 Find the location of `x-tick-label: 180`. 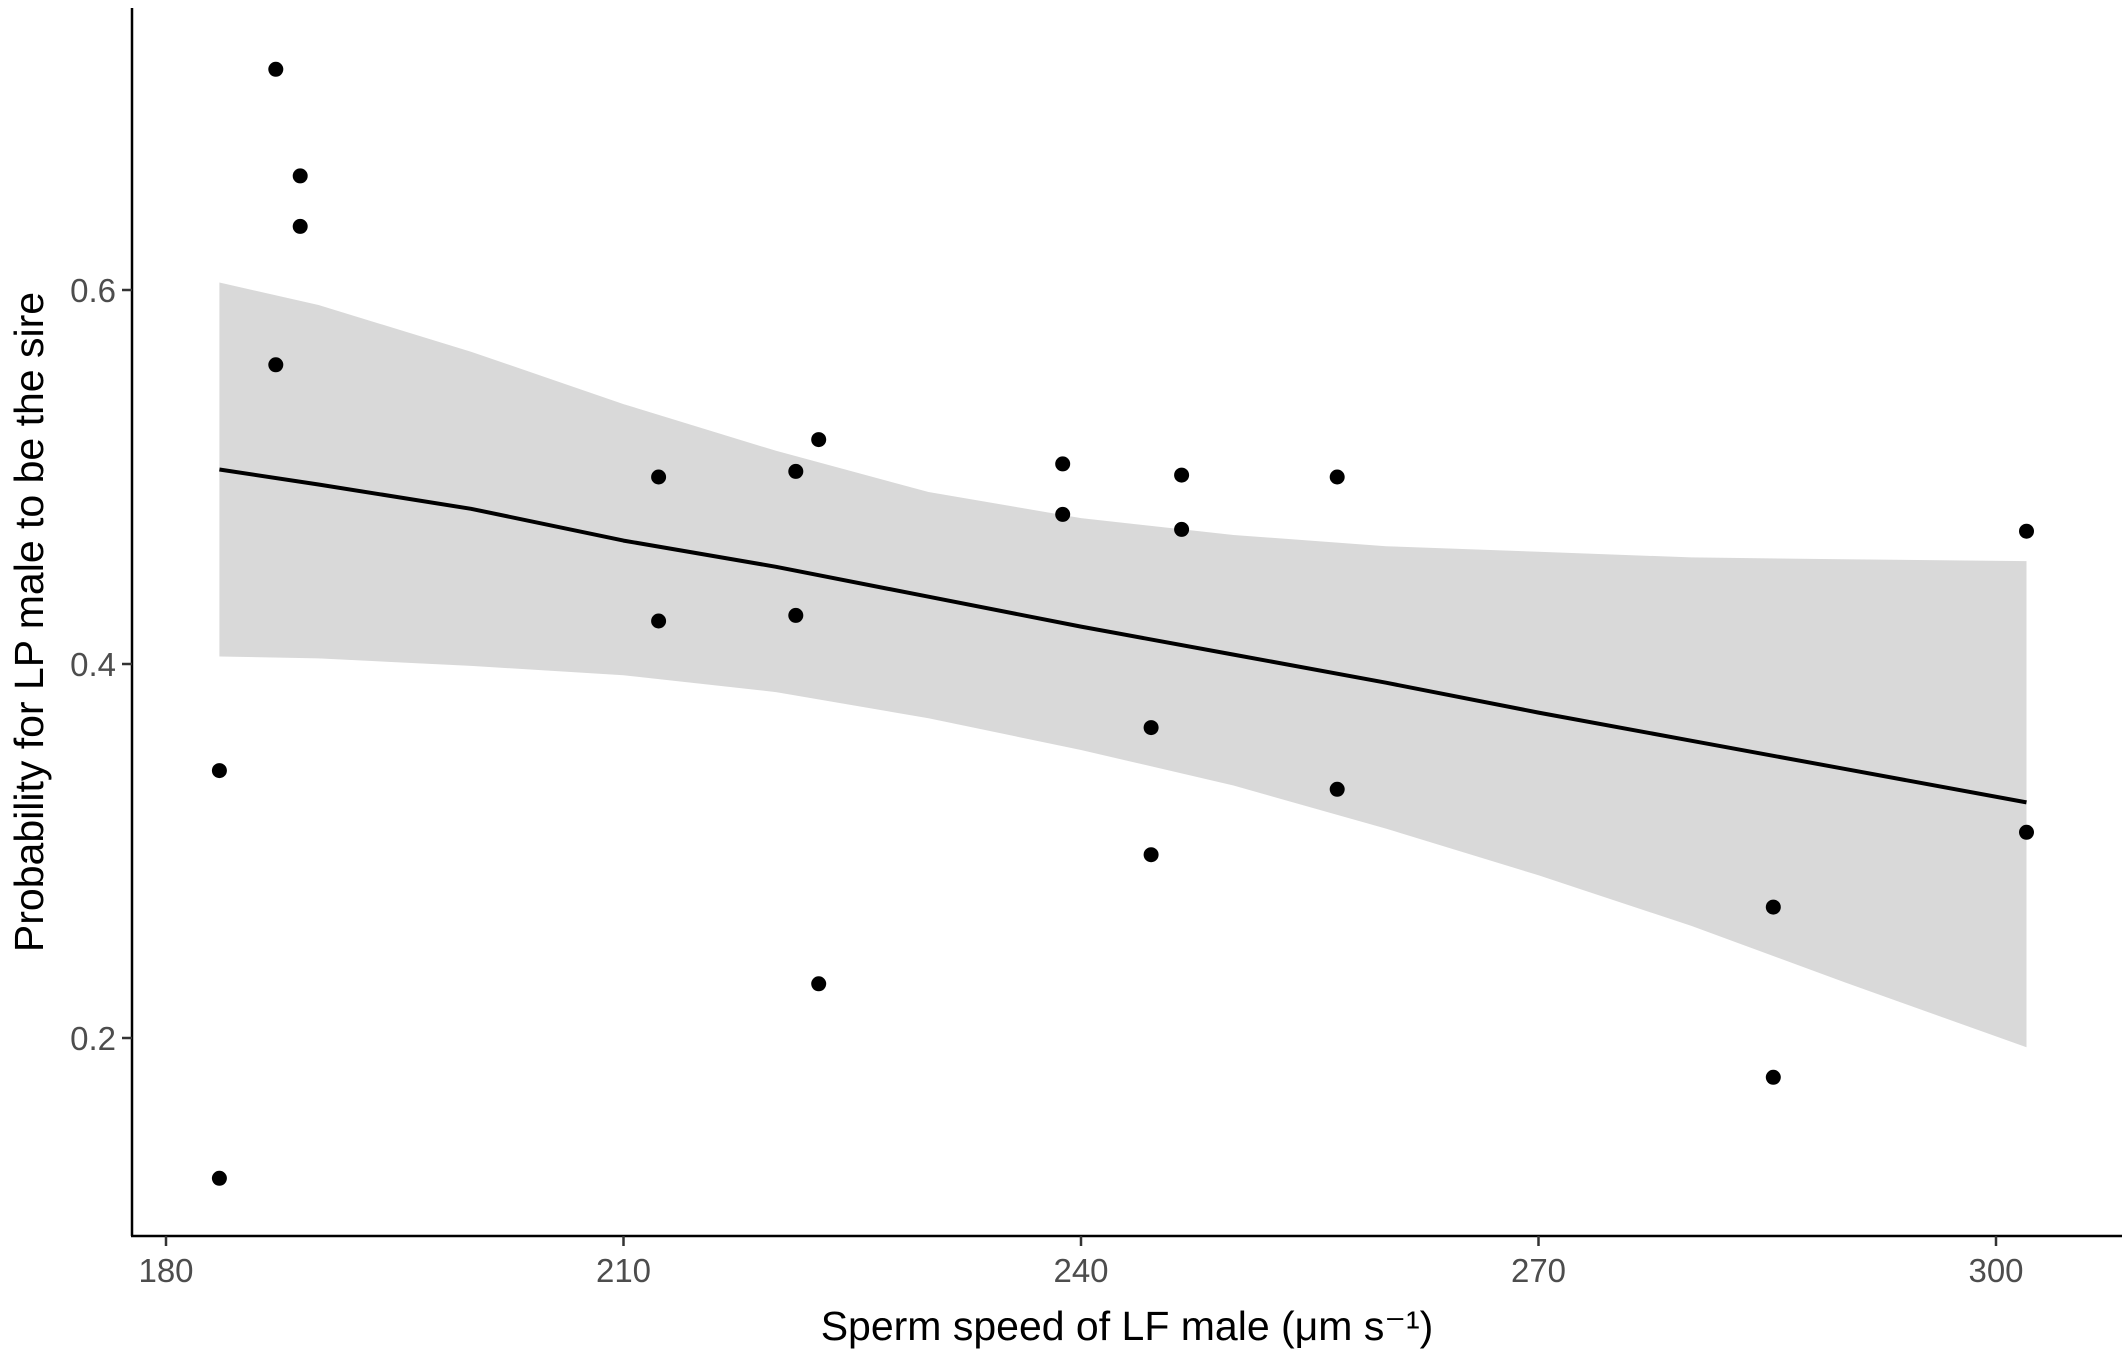

x-tick-label: 180 is located at coordinates (165, 1270).